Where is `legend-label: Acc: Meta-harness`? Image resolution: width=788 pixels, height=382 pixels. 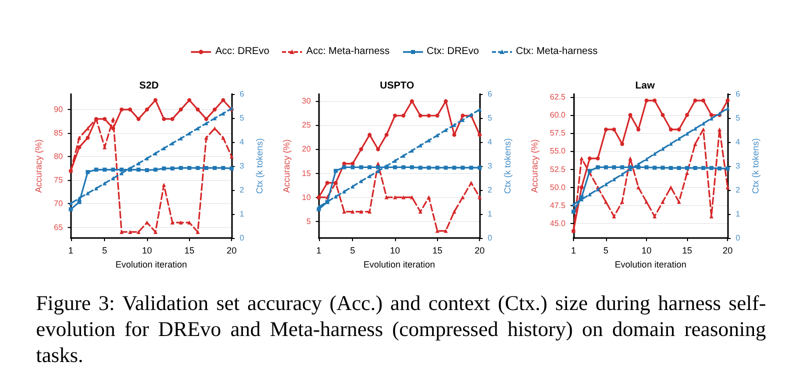 legend-label: Acc: Meta-harness is located at coordinates (348, 51).